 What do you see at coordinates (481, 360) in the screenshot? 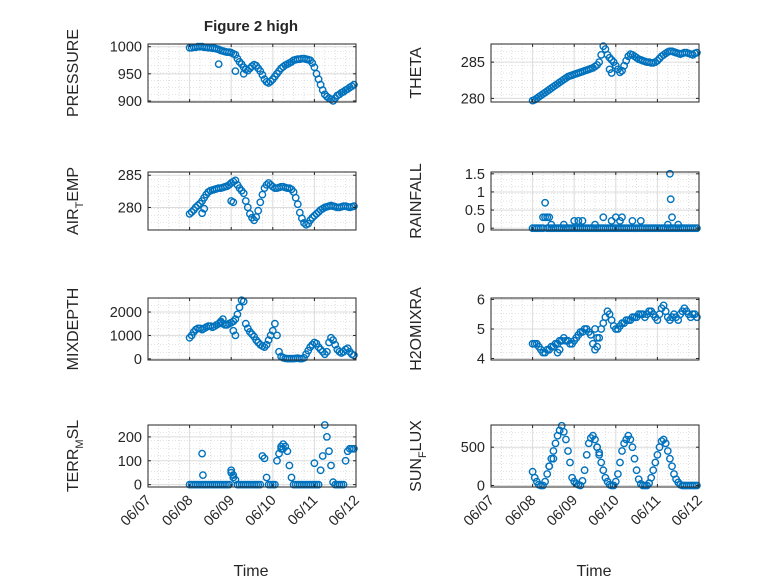
I see `y-tick-label: 4` at bounding box center [481, 360].